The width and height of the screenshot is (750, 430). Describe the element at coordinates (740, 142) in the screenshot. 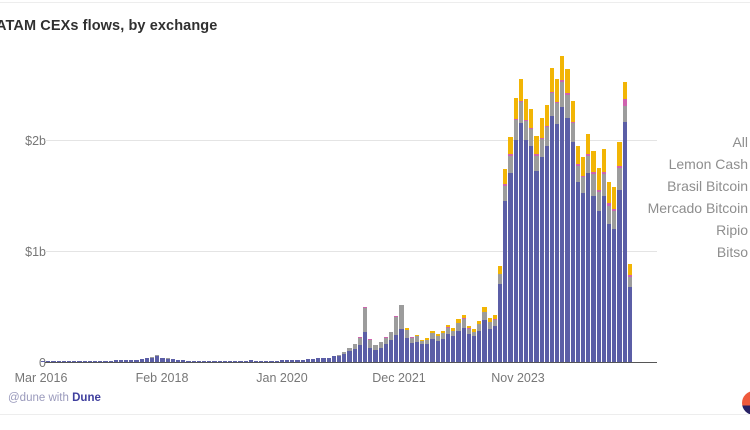

I see `legend-item-all: All` at that location.